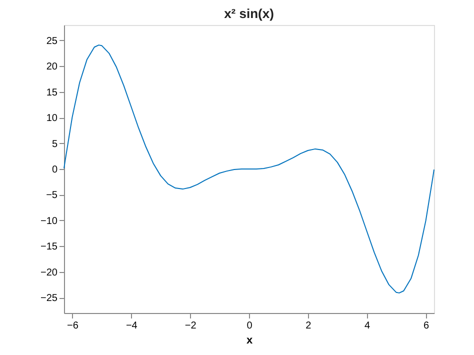  I want to click on y-tick-label: 25, so click(52, 41).